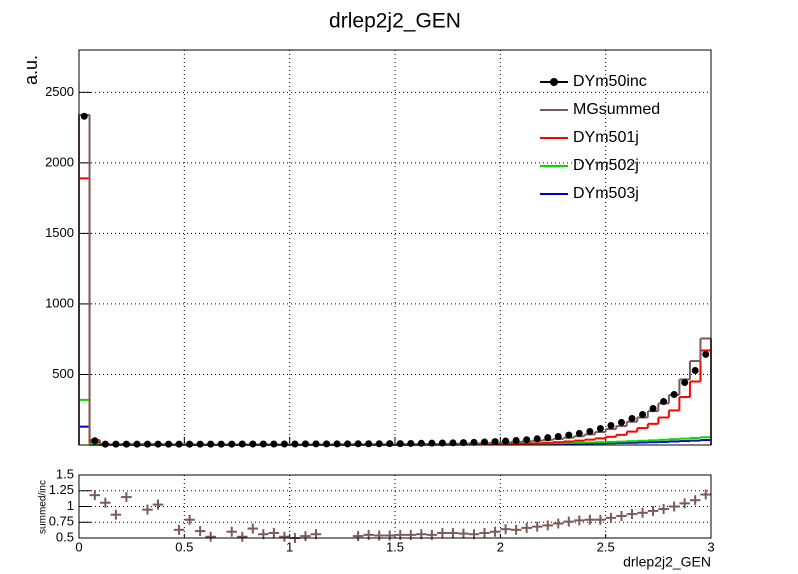 This screenshot has width=798, height=574. What do you see at coordinates (59, 161) in the screenshot?
I see `y-tick-label: 2000` at bounding box center [59, 161].